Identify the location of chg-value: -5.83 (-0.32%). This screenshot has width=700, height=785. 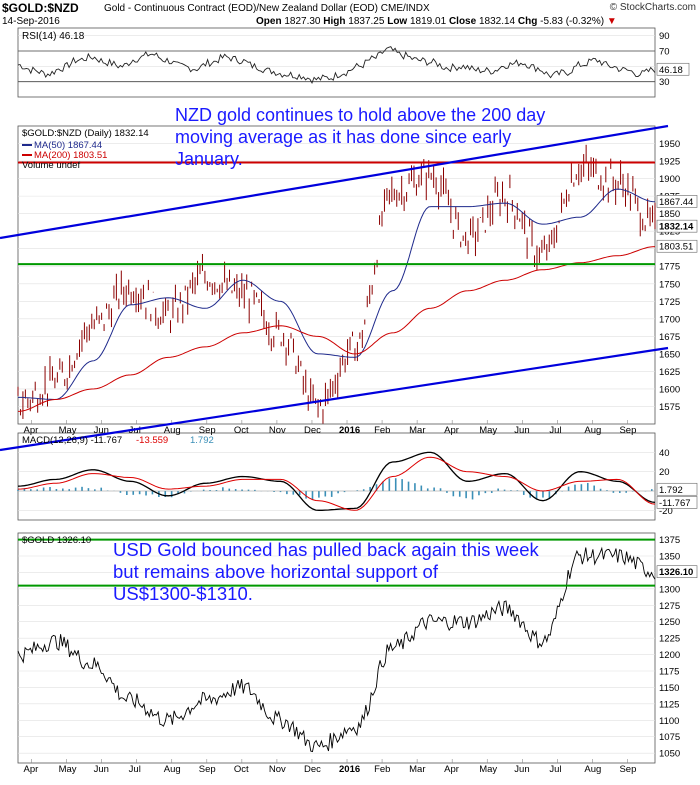
(572, 21).